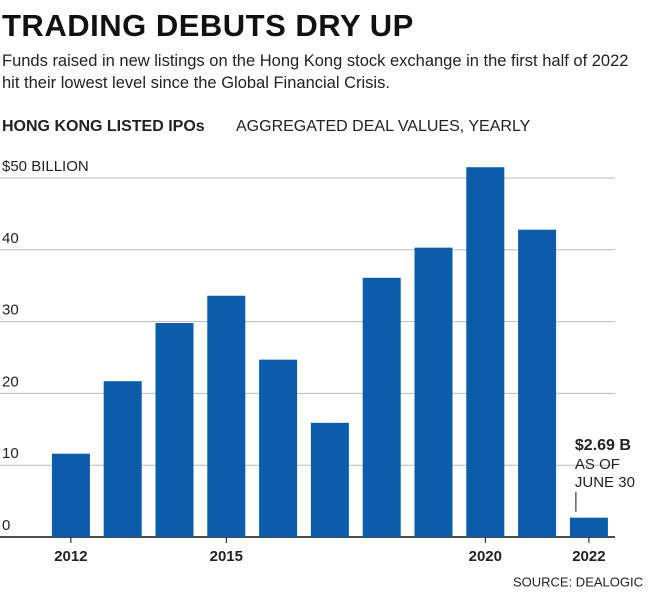 The width and height of the screenshot is (650, 609). What do you see at coordinates (605, 482) in the screenshot?
I see `annotation: JUNE 30` at bounding box center [605, 482].